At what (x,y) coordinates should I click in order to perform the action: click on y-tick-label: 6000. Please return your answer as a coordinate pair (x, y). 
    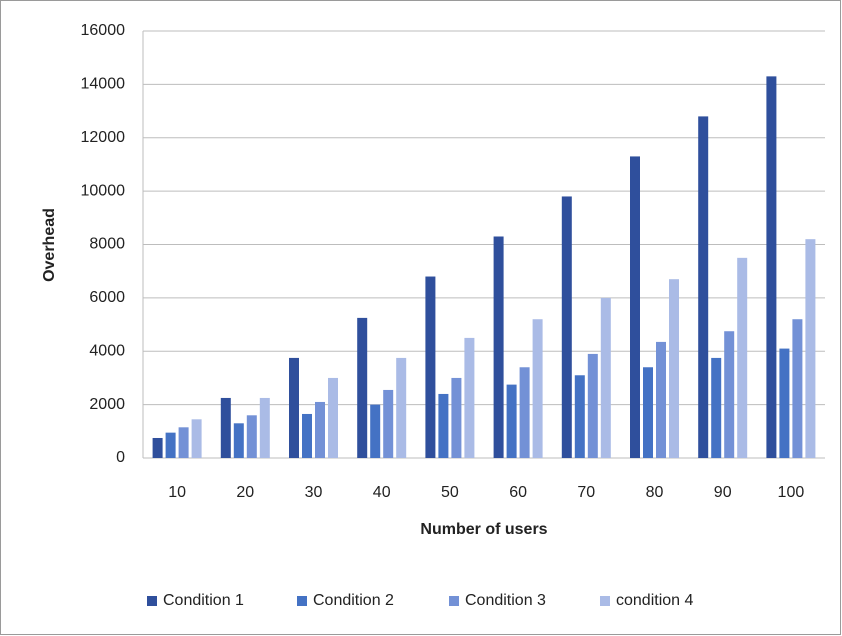
    Looking at the image, I should click on (107, 297).